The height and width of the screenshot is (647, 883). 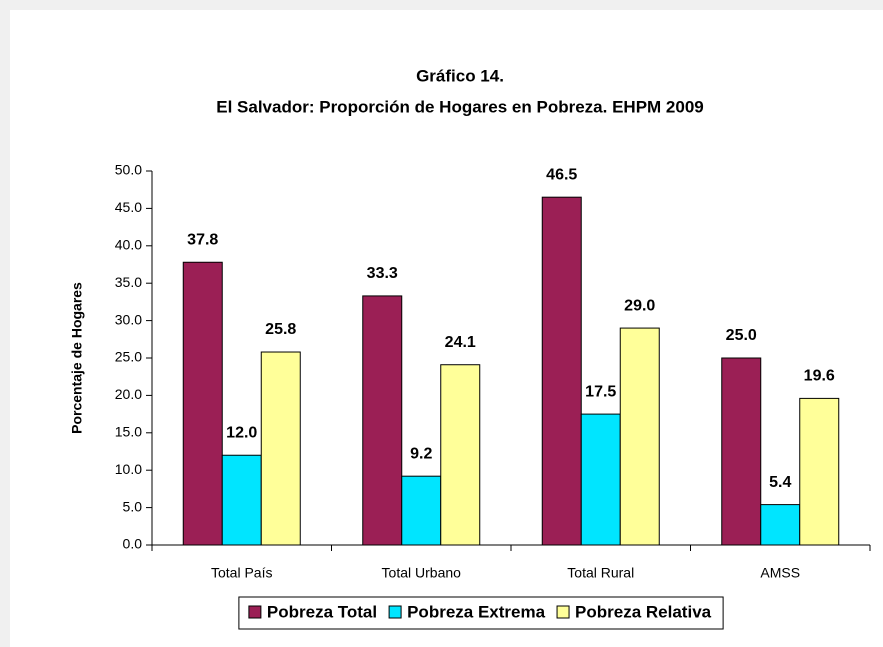 I want to click on y-tick-label: 0.0, so click(x=133, y=544).